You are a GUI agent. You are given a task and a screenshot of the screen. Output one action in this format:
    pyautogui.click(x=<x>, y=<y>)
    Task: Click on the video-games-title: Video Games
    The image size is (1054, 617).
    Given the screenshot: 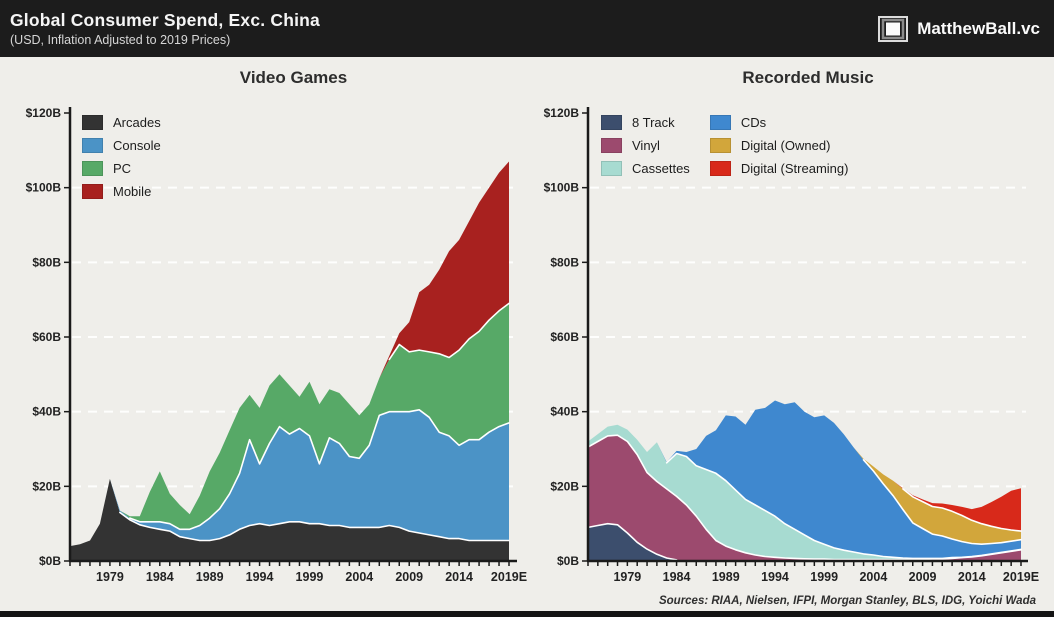 What is the action you would take?
    pyautogui.click(x=293, y=77)
    